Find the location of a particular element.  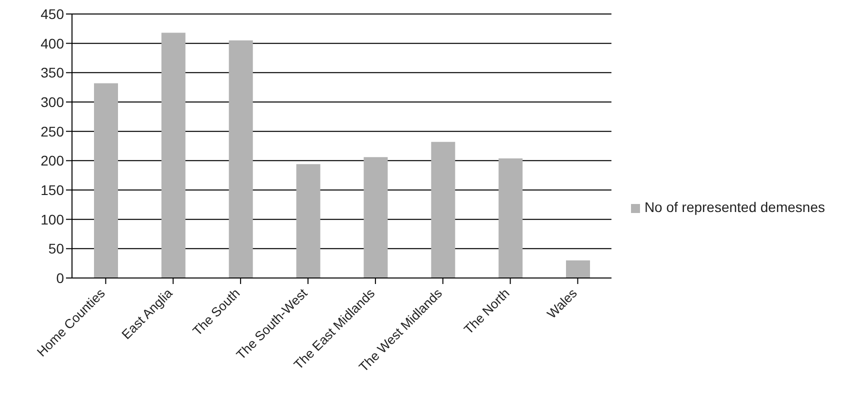

y-tick-label: 350 is located at coordinates (52, 72).